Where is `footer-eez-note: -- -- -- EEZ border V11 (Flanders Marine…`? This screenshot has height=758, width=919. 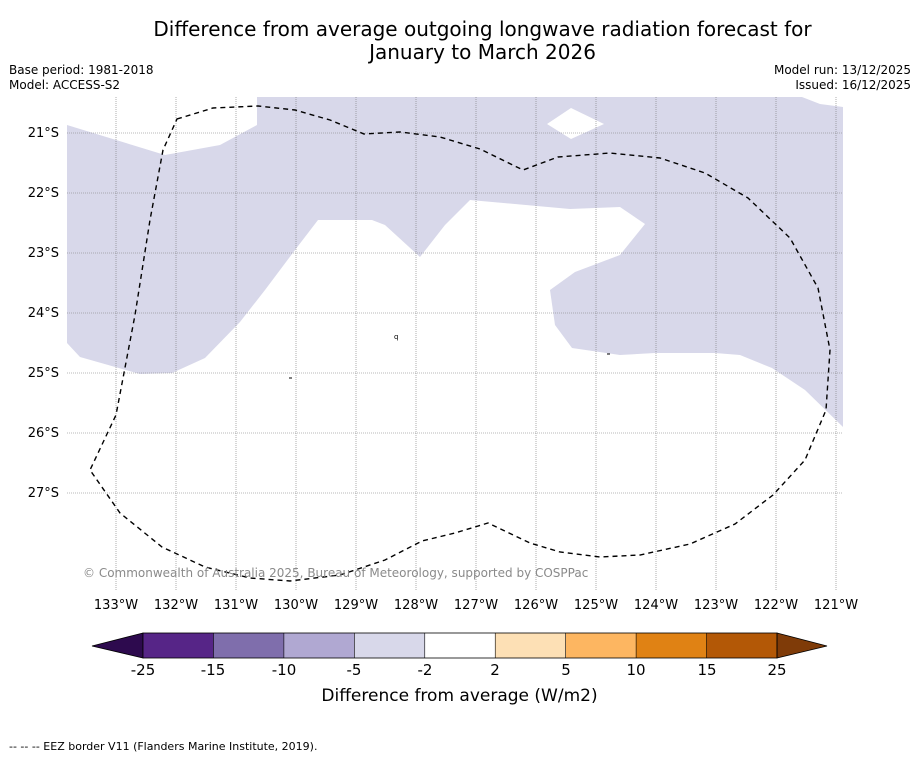
footer-eez-note: -- -- -- EEZ border V11 (Flanders Marine… is located at coordinates (163, 746).